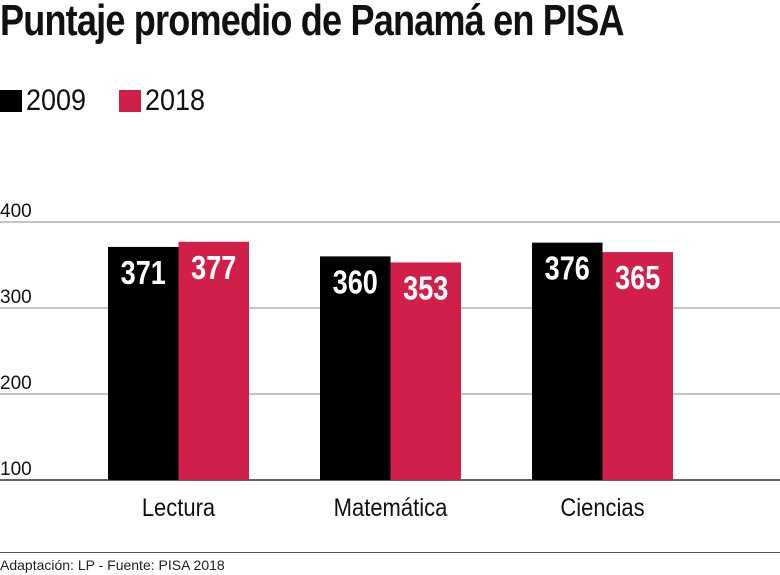 The height and width of the screenshot is (575, 780). What do you see at coordinates (355, 368) in the screenshot?
I see `bar-2009-matemática` at bounding box center [355, 368].